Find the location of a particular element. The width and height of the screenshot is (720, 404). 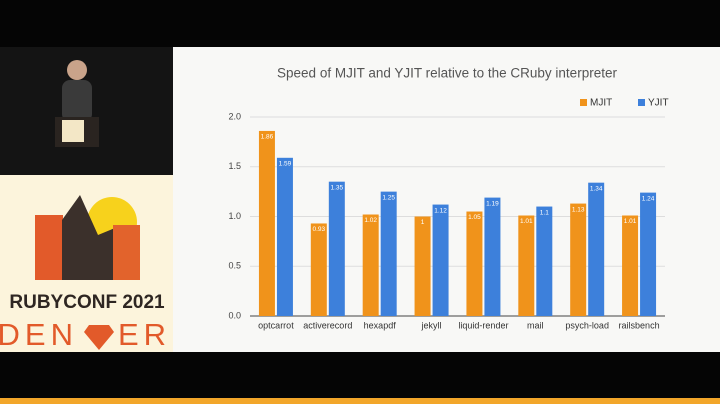

data-label: 0.93 is located at coordinates (318, 229).